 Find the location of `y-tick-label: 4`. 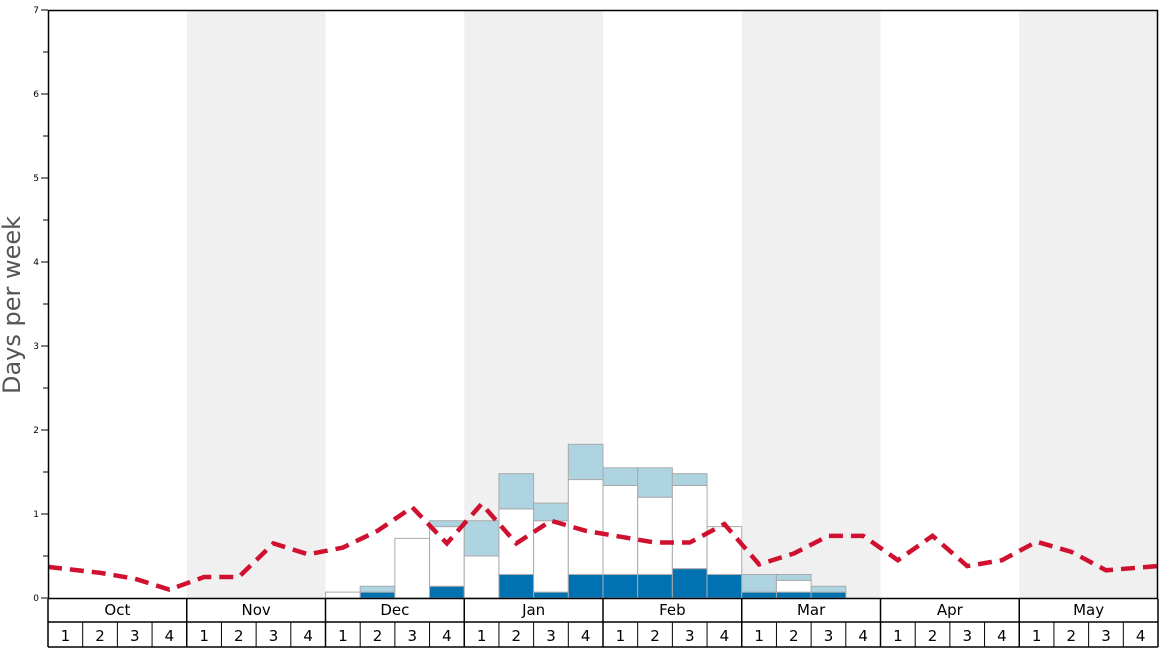

y-tick-label: 4 is located at coordinates (36, 263).